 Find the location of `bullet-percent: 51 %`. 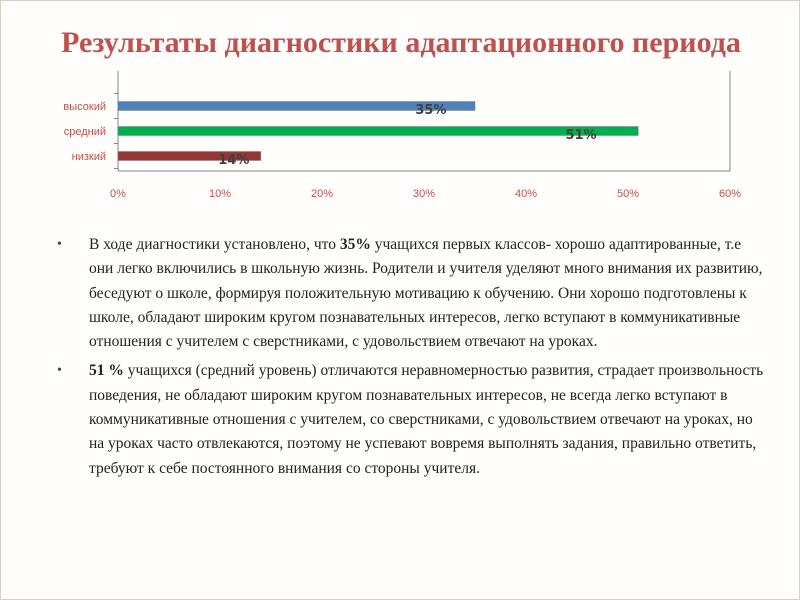

bullet-percent: 51 % is located at coordinates (106, 371).